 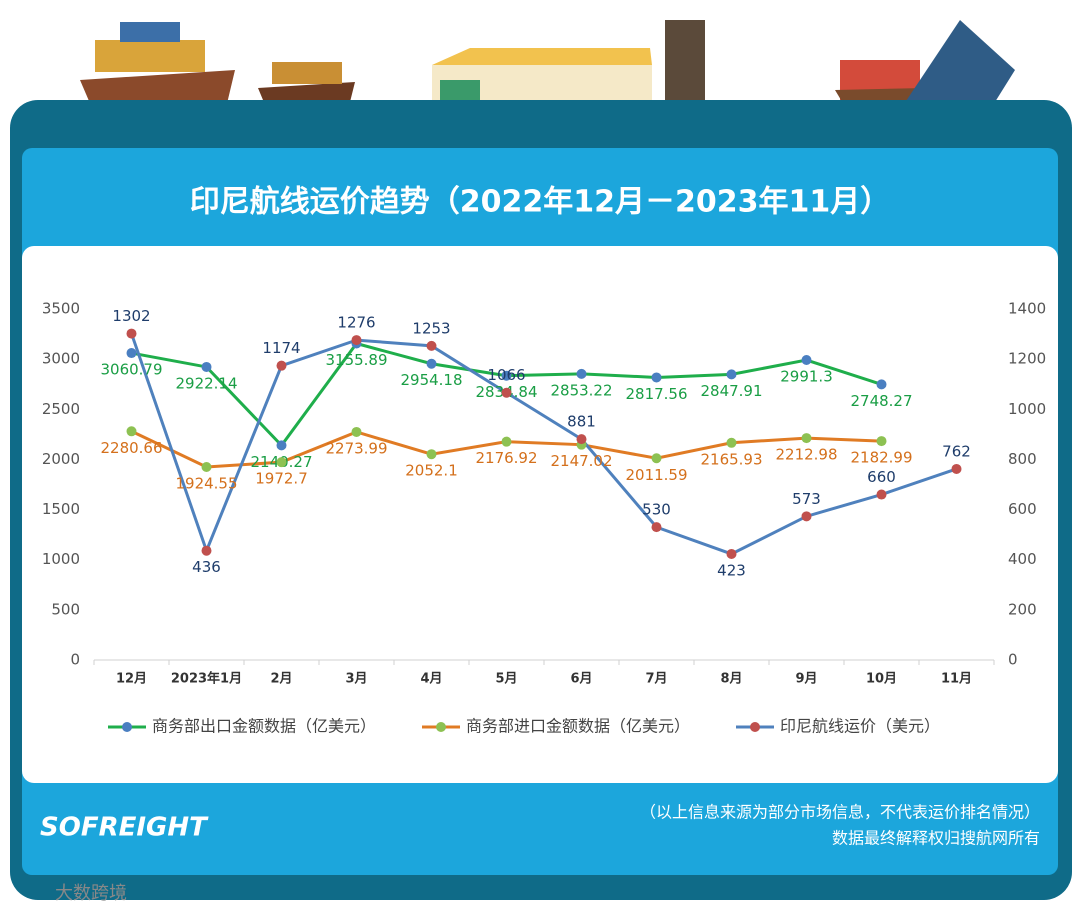 What do you see at coordinates (731, 459) in the screenshot?
I see `data-label: 2165.93` at bounding box center [731, 459].